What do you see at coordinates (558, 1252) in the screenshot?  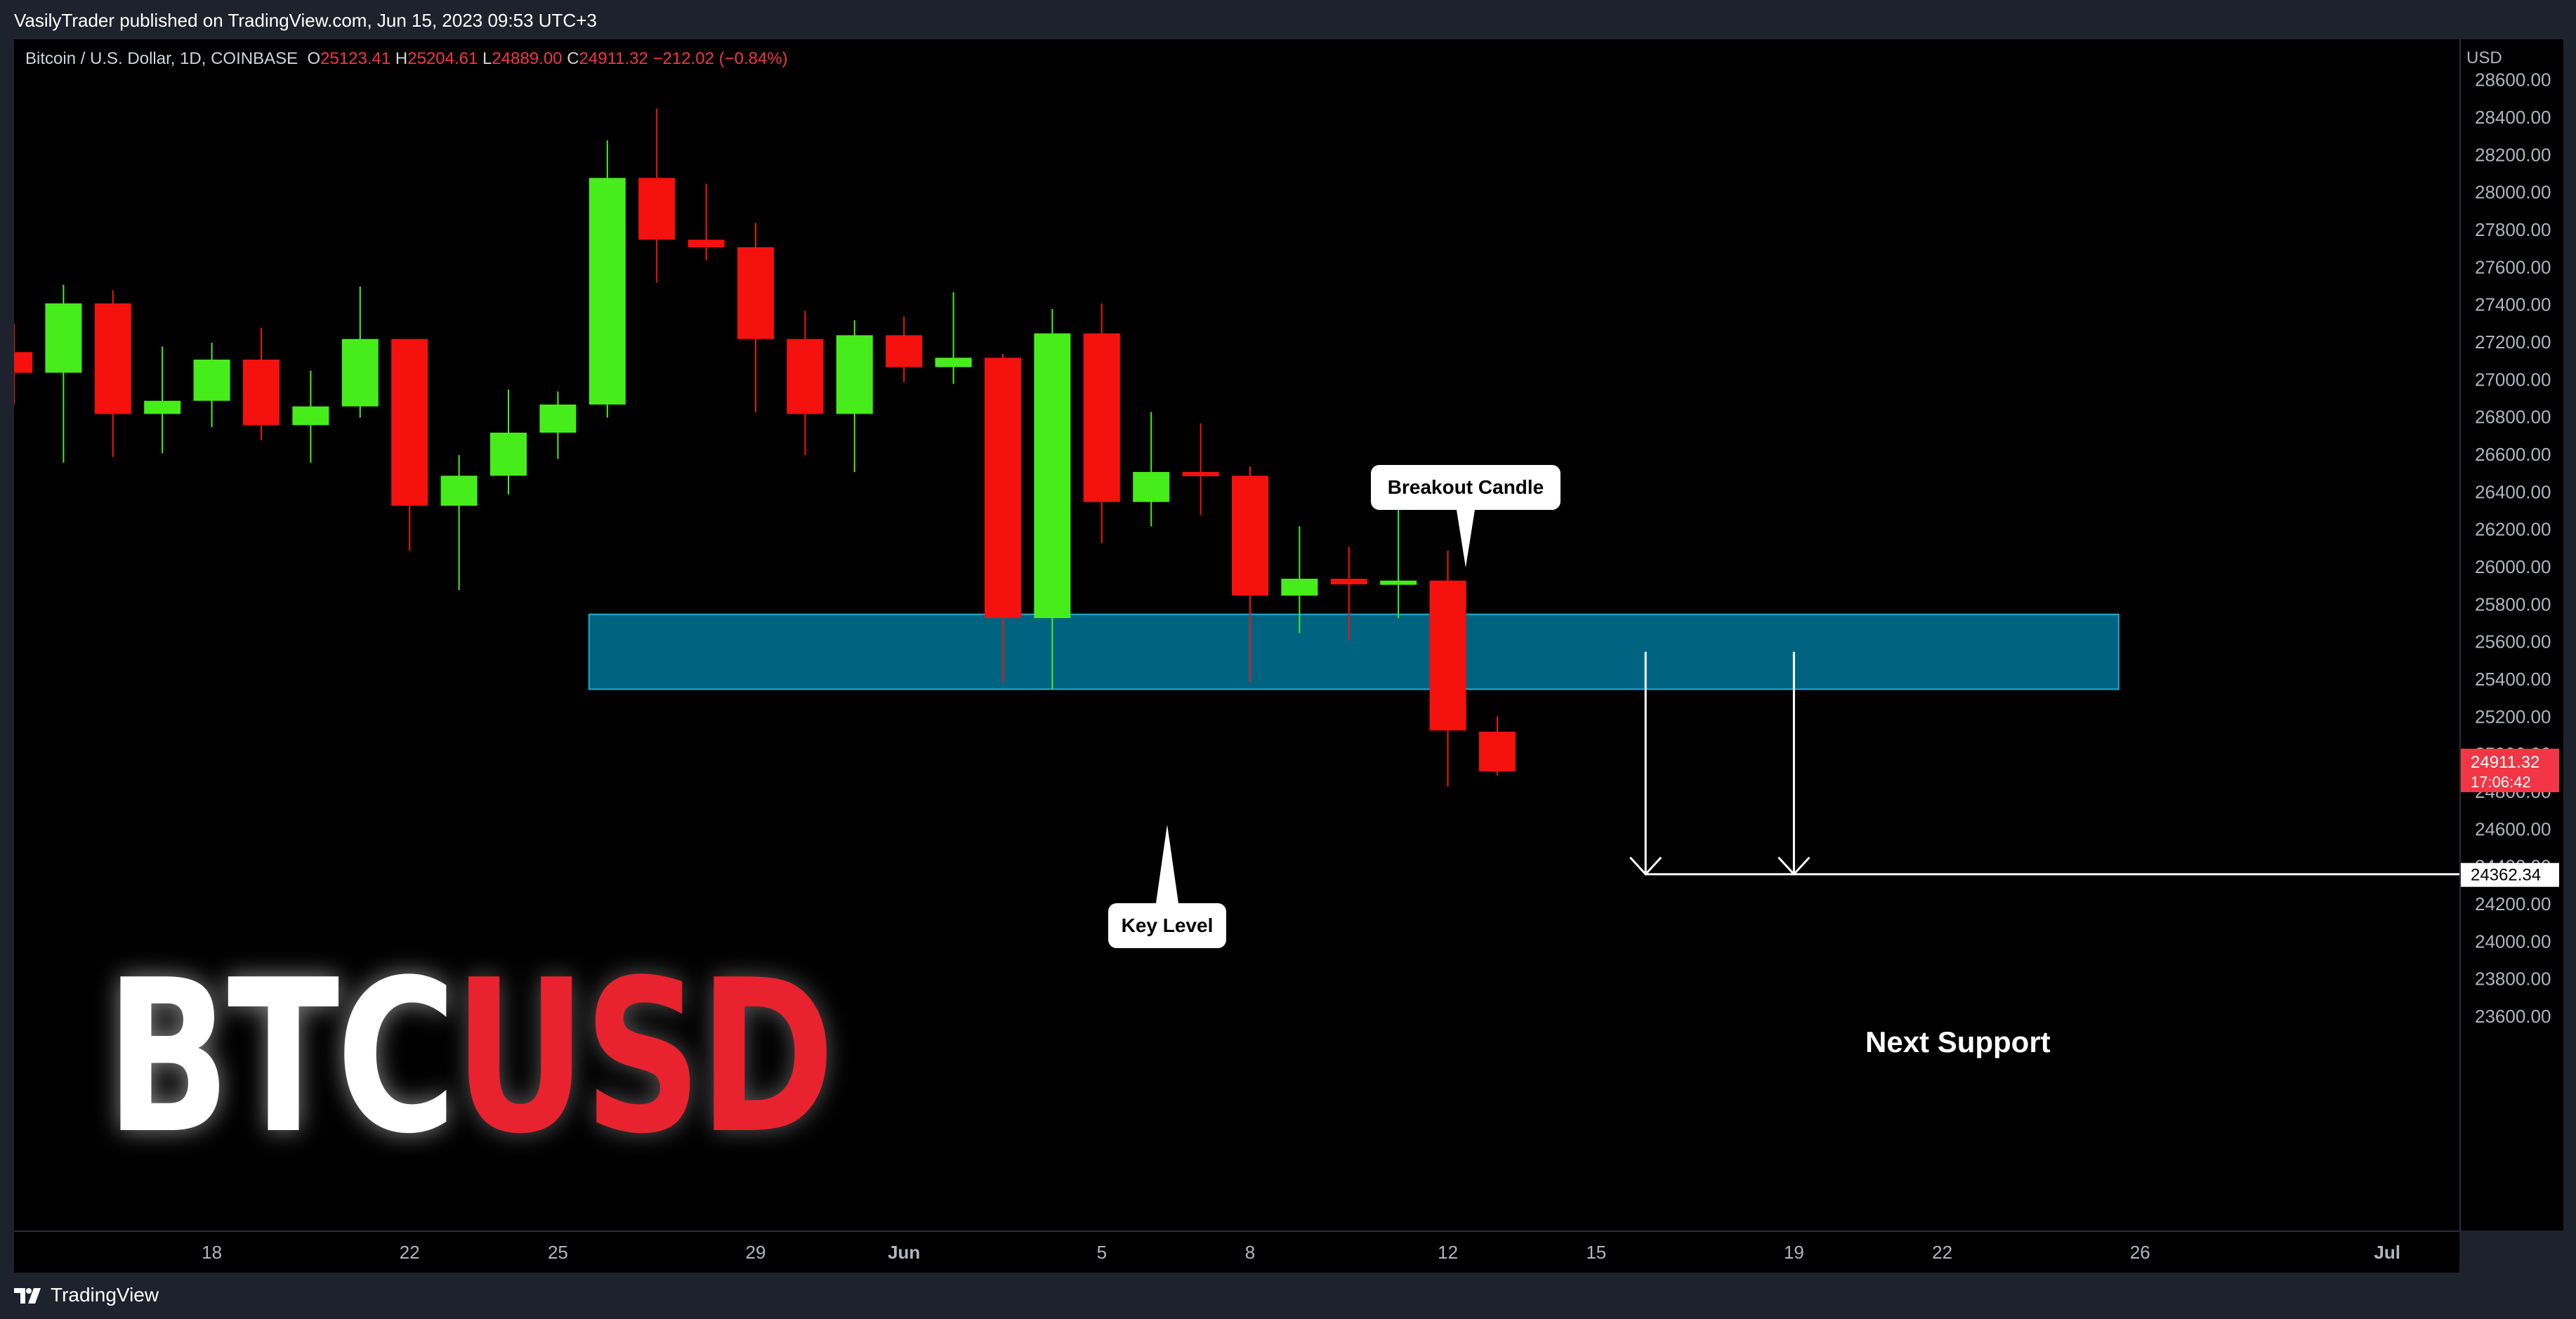 I see `time-tick-label: 25` at bounding box center [558, 1252].